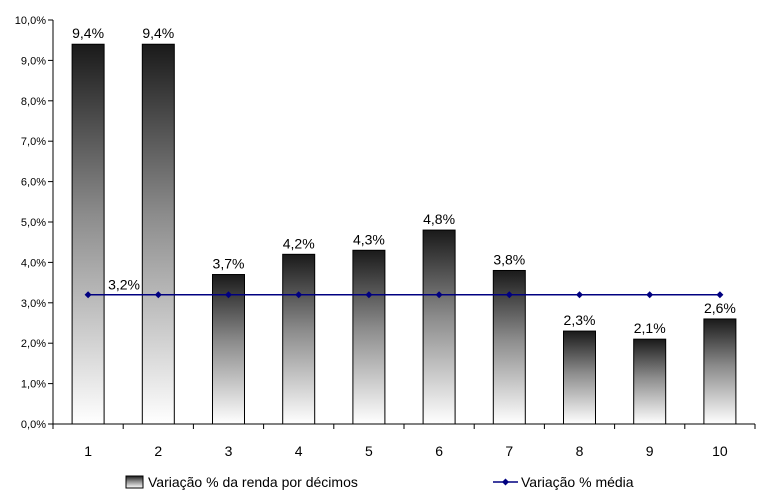  I want to click on y-tick-label: 2,0%, so click(33, 344).